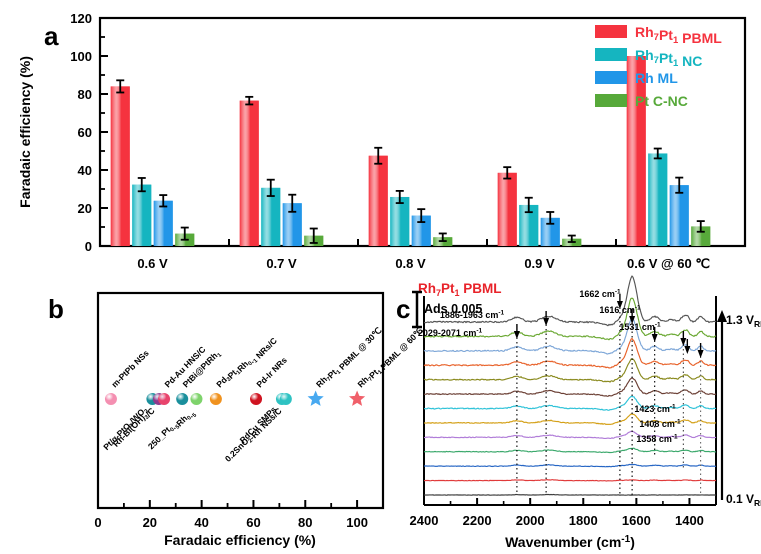  Describe the element at coordinates (281, 263) in the screenshot. I see `panel-a-category-label: 0.7 V` at that location.